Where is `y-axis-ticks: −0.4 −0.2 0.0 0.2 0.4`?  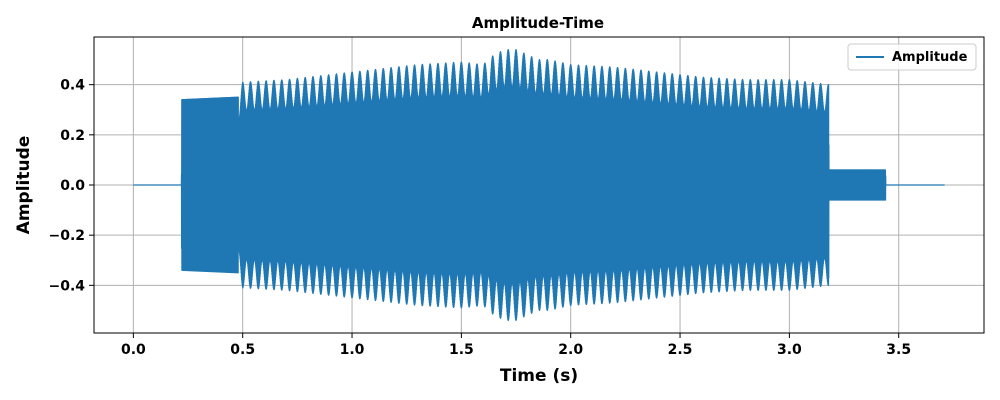 y-axis-ticks: −0.4 −0.2 0.0 0.2 0.4 is located at coordinates (71, 186).